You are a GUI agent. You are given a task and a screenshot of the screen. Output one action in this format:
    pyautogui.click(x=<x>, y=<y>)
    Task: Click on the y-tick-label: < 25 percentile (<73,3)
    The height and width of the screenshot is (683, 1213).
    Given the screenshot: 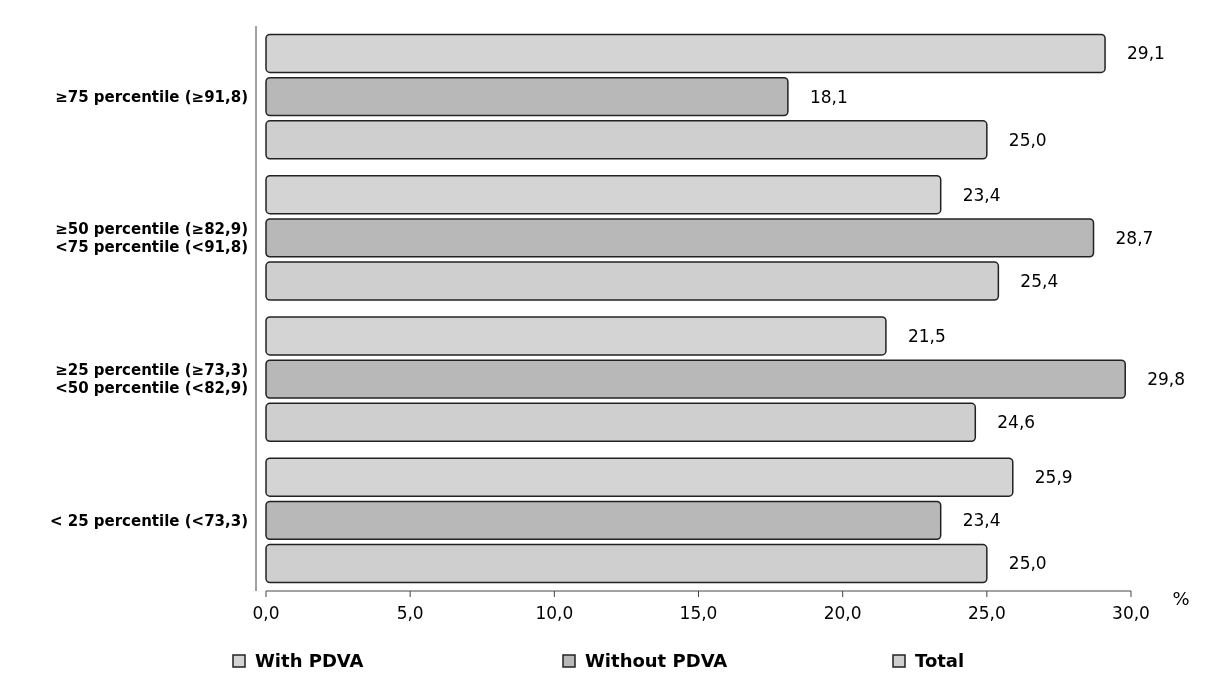 What is the action you would take?
    pyautogui.click(x=148, y=520)
    